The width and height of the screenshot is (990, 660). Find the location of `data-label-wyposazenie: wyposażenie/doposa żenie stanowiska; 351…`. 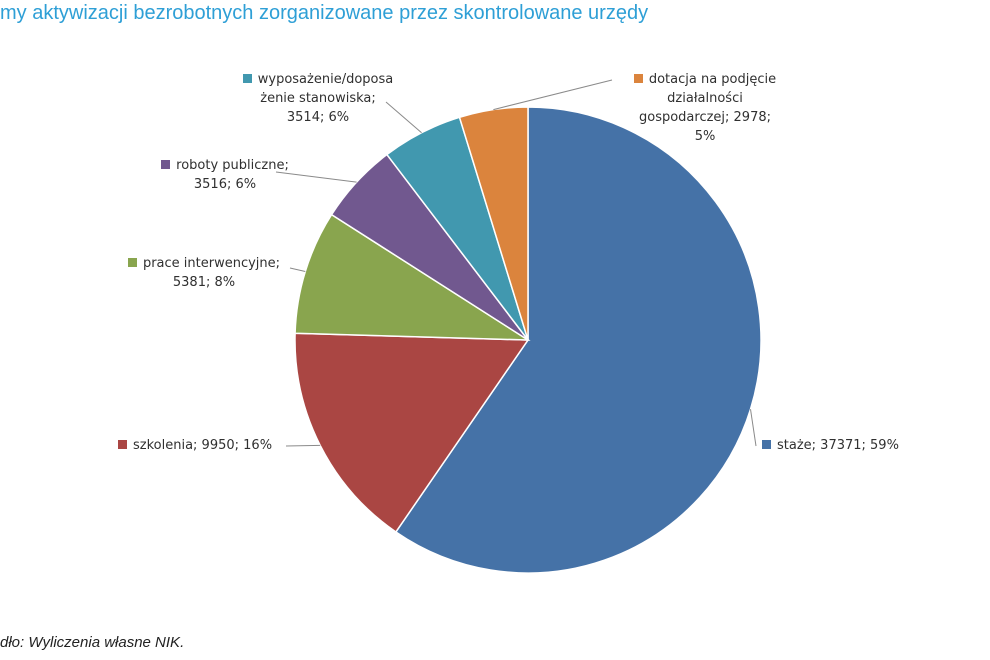

data-label-wyposazenie: wyposażenie/doposa żenie stanowiska; 351… is located at coordinates (318, 98).